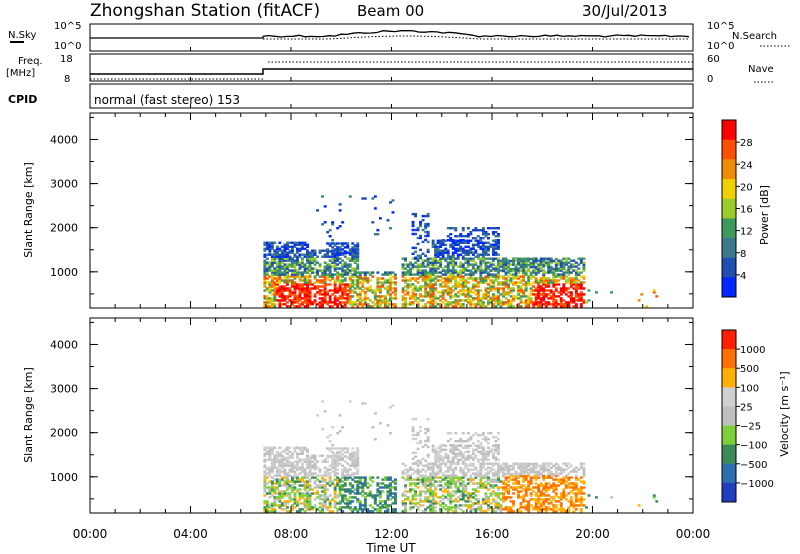 The image size is (800, 554). Describe the element at coordinates (729, 416) in the screenshot. I see `colorbar-swatch` at that location.